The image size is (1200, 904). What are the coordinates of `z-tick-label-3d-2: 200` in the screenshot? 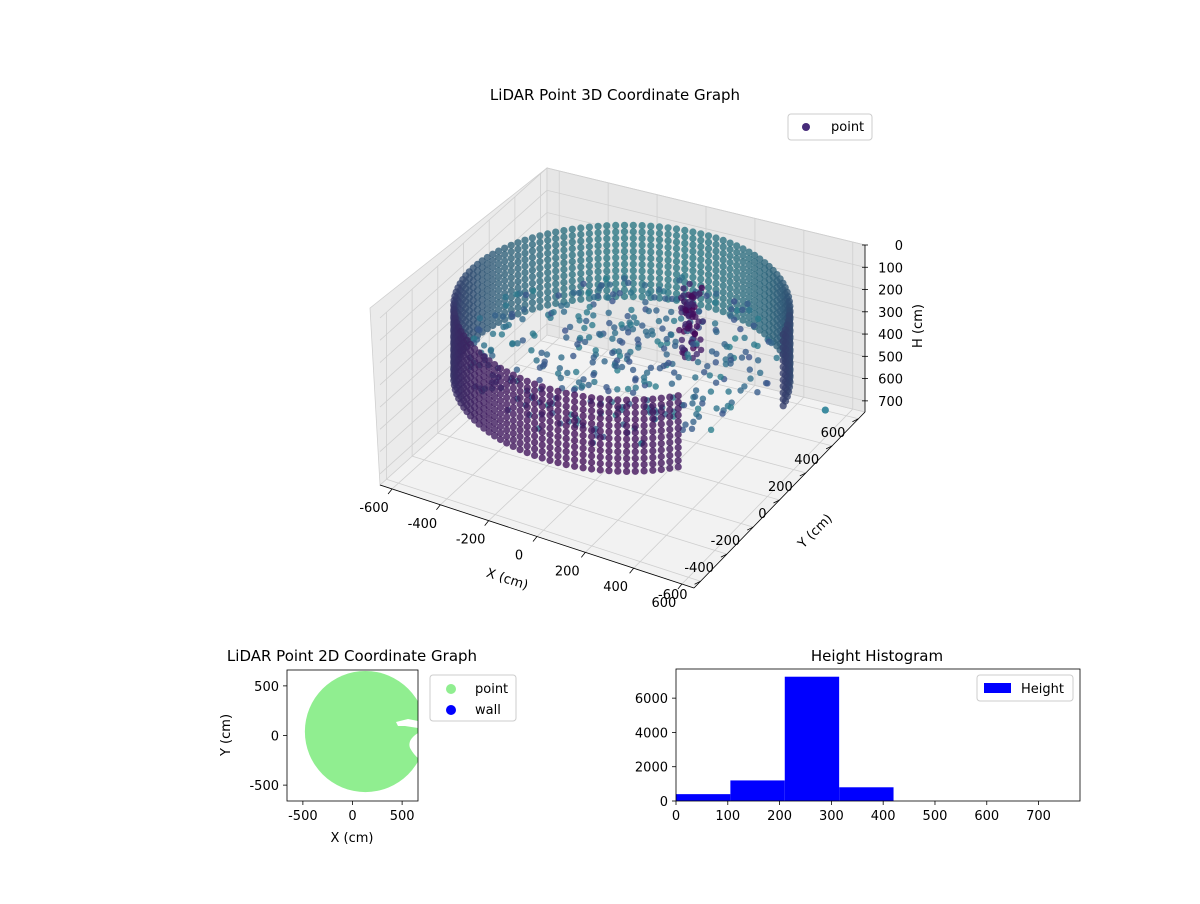 It's located at (890, 291).